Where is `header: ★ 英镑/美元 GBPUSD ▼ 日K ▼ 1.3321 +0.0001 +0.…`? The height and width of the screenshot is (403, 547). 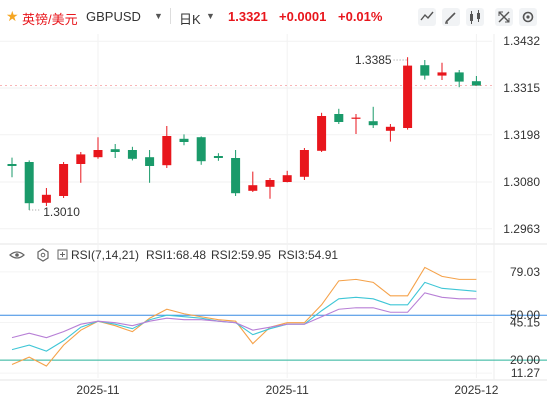
header: ★ 英镑/美元 GBPUSD ▼ 日K ▼ 1.3321 +0.0001 +0.… is located at coordinates (273, 17).